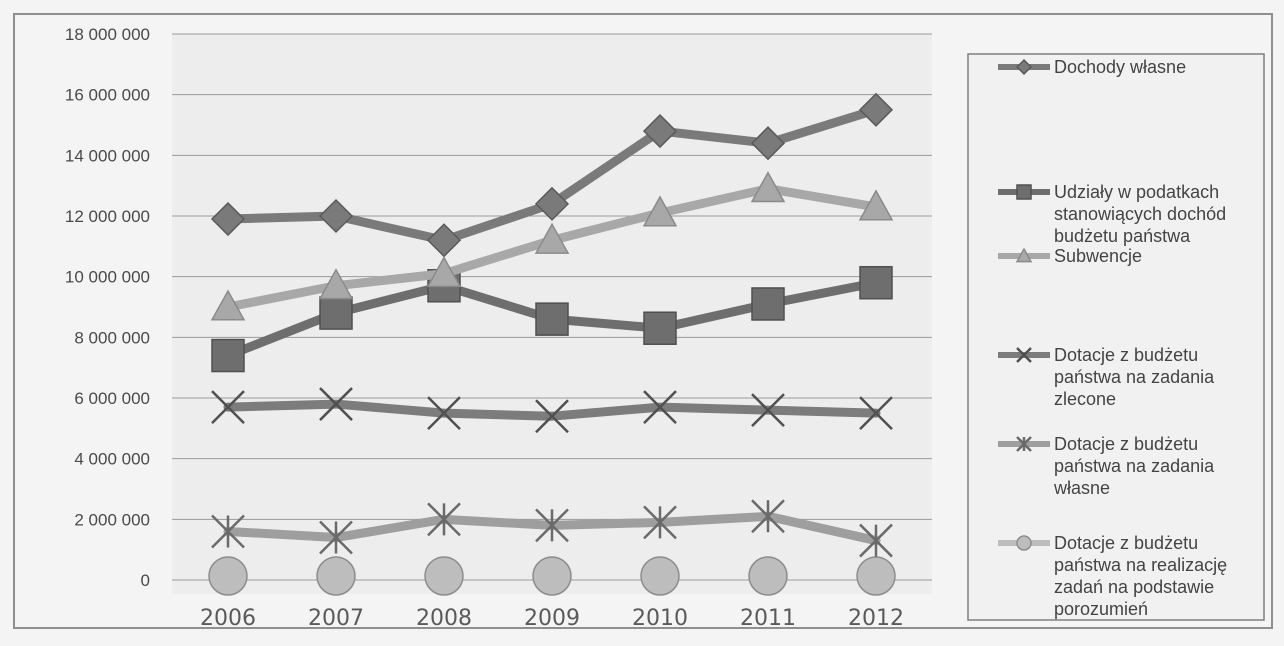  What do you see at coordinates (112, 459) in the screenshot?
I see `y-tick-label: 4 000 000` at bounding box center [112, 459].